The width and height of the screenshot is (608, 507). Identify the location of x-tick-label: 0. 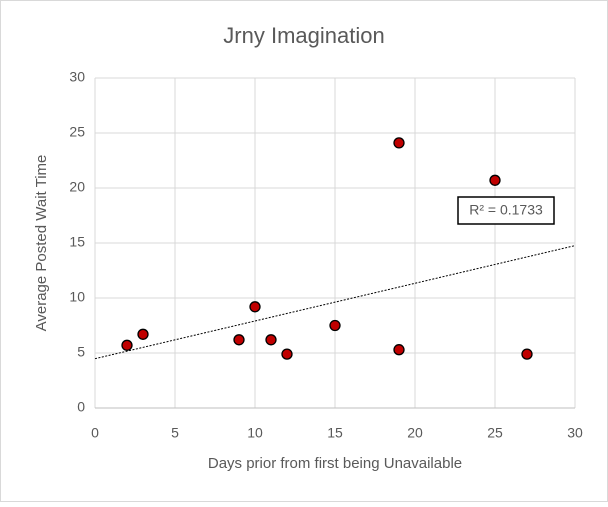
(95, 433).